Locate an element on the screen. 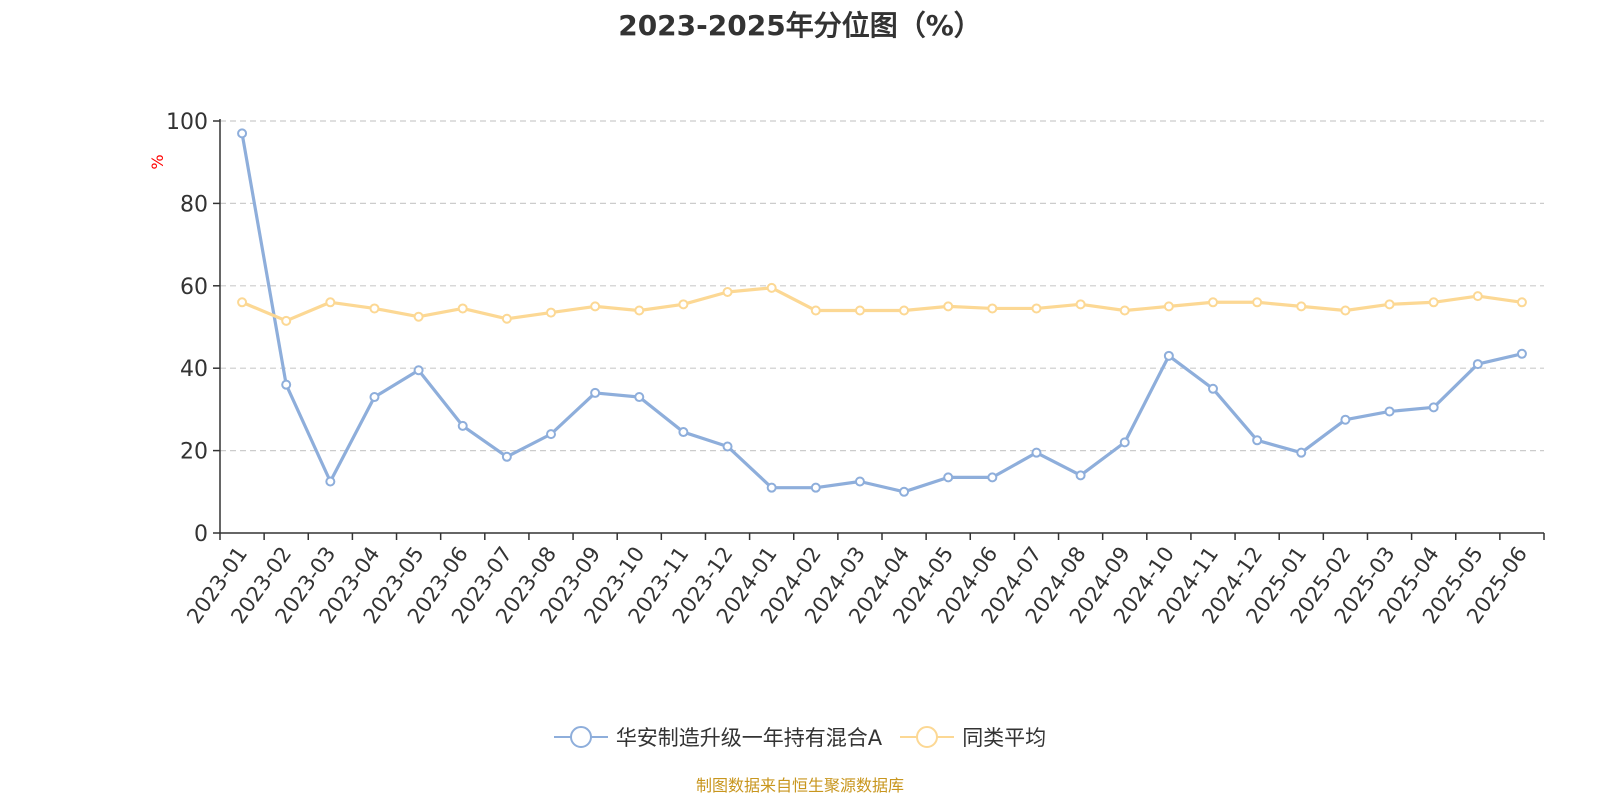  y-tick-label: 40 is located at coordinates (194, 369).